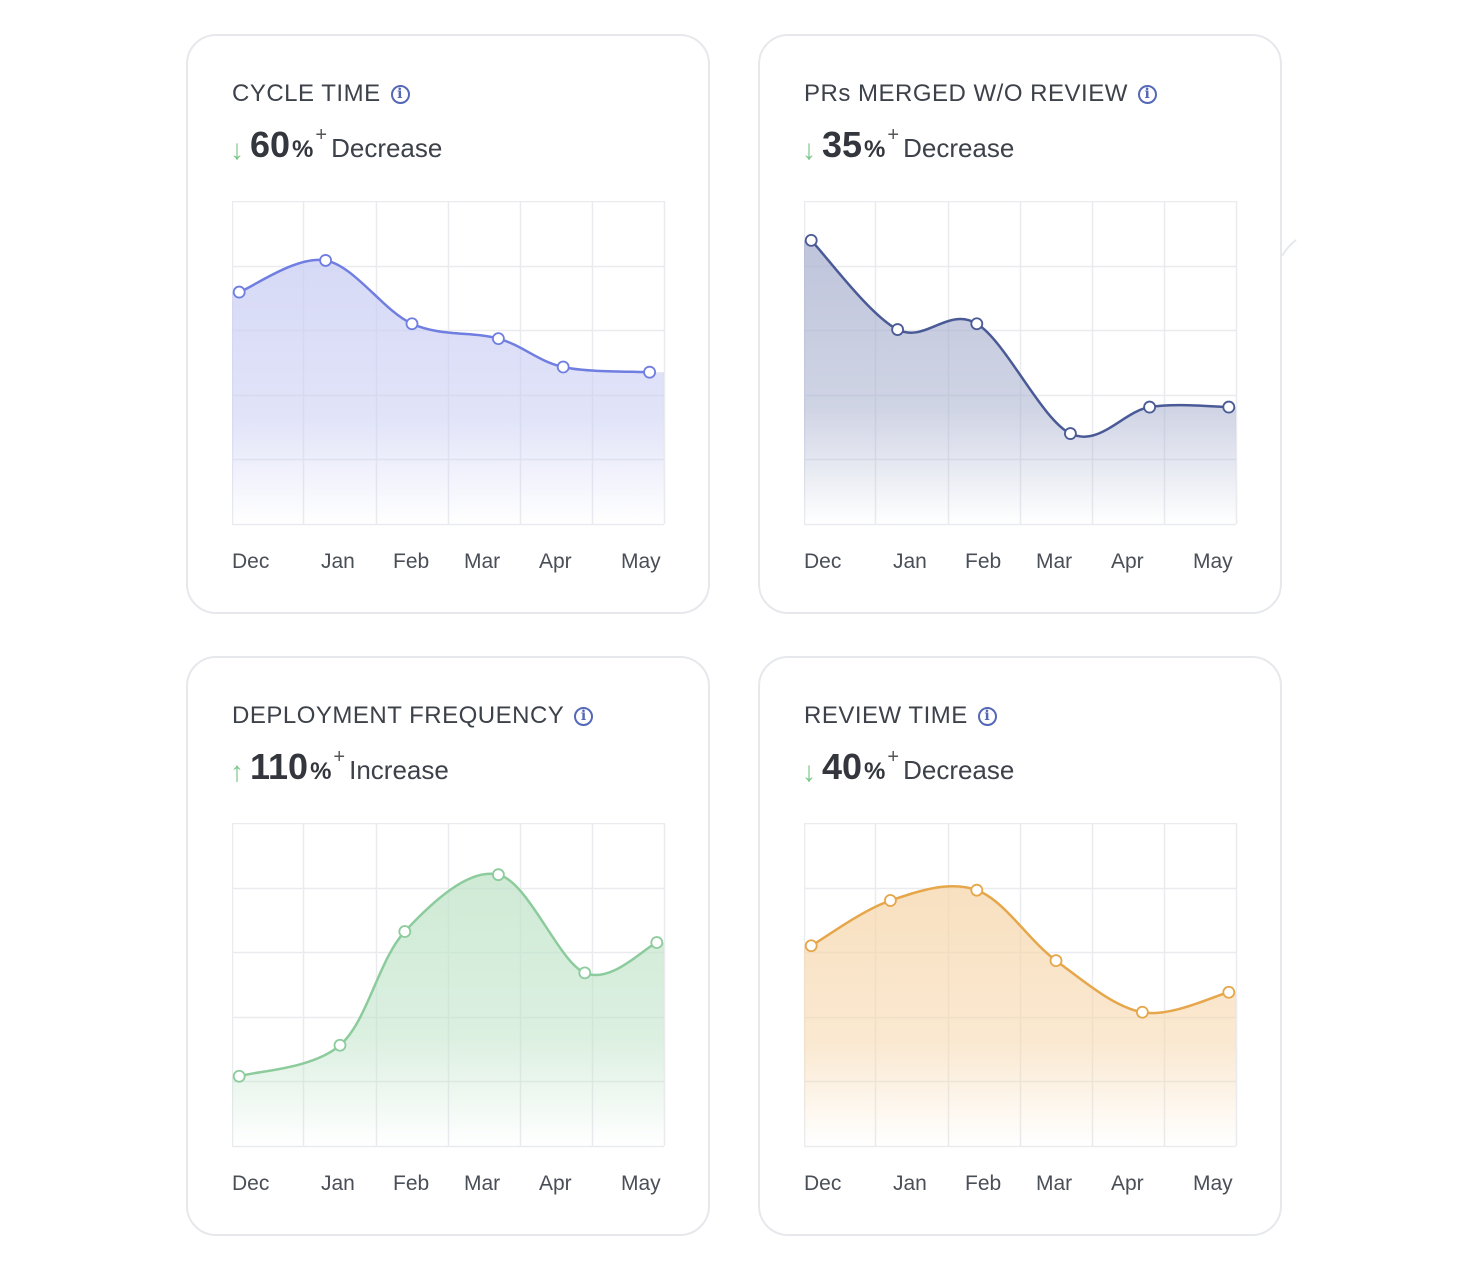  Describe the element at coordinates (399, 770) in the screenshot. I see `metric-label: Increase` at that location.